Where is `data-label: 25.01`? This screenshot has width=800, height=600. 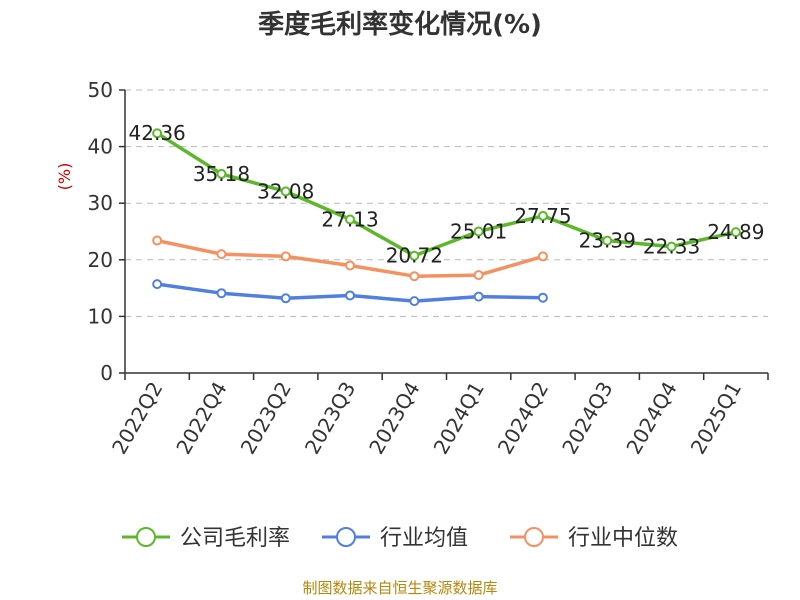 data-label: 25.01 is located at coordinates (478, 231).